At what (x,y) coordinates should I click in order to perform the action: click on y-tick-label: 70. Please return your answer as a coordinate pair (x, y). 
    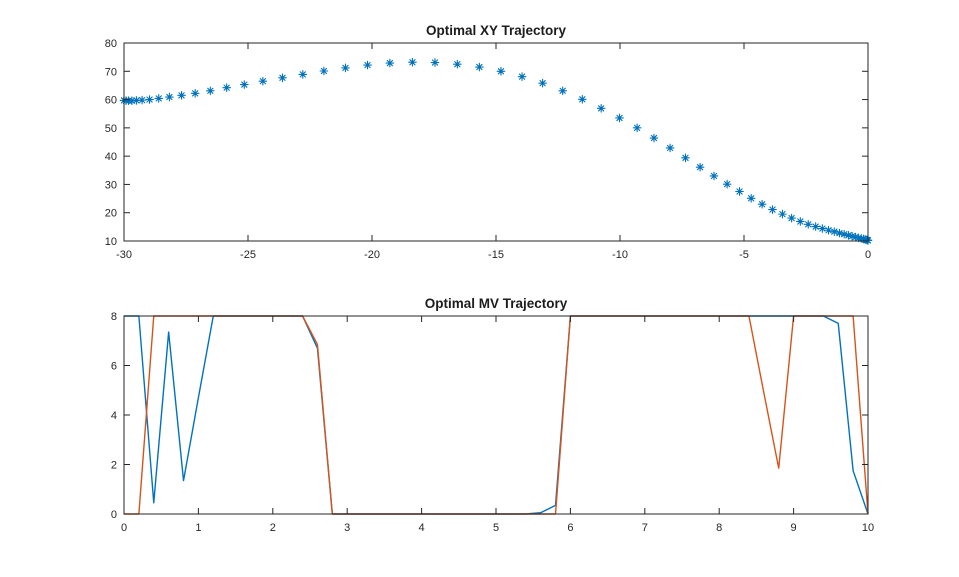
    Looking at the image, I should click on (111, 72).